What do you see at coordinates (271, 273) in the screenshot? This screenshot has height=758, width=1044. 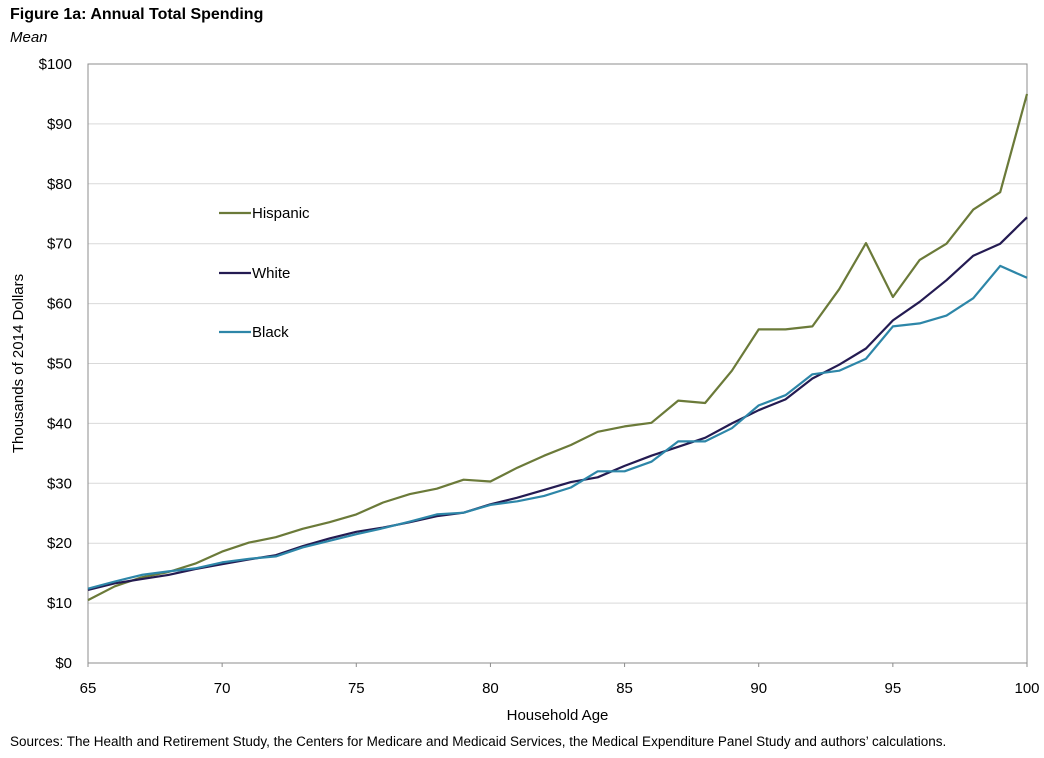 I see `legend-label-white: White` at bounding box center [271, 273].